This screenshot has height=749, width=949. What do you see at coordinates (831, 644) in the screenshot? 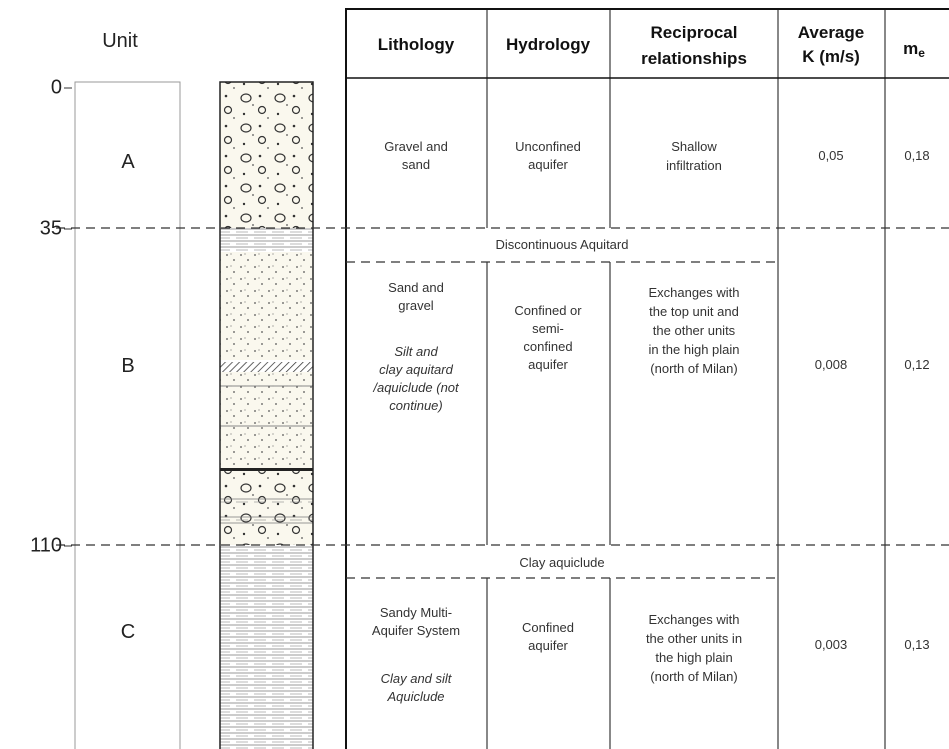
I see `cell-value: 0,003` at bounding box center [831, 644].